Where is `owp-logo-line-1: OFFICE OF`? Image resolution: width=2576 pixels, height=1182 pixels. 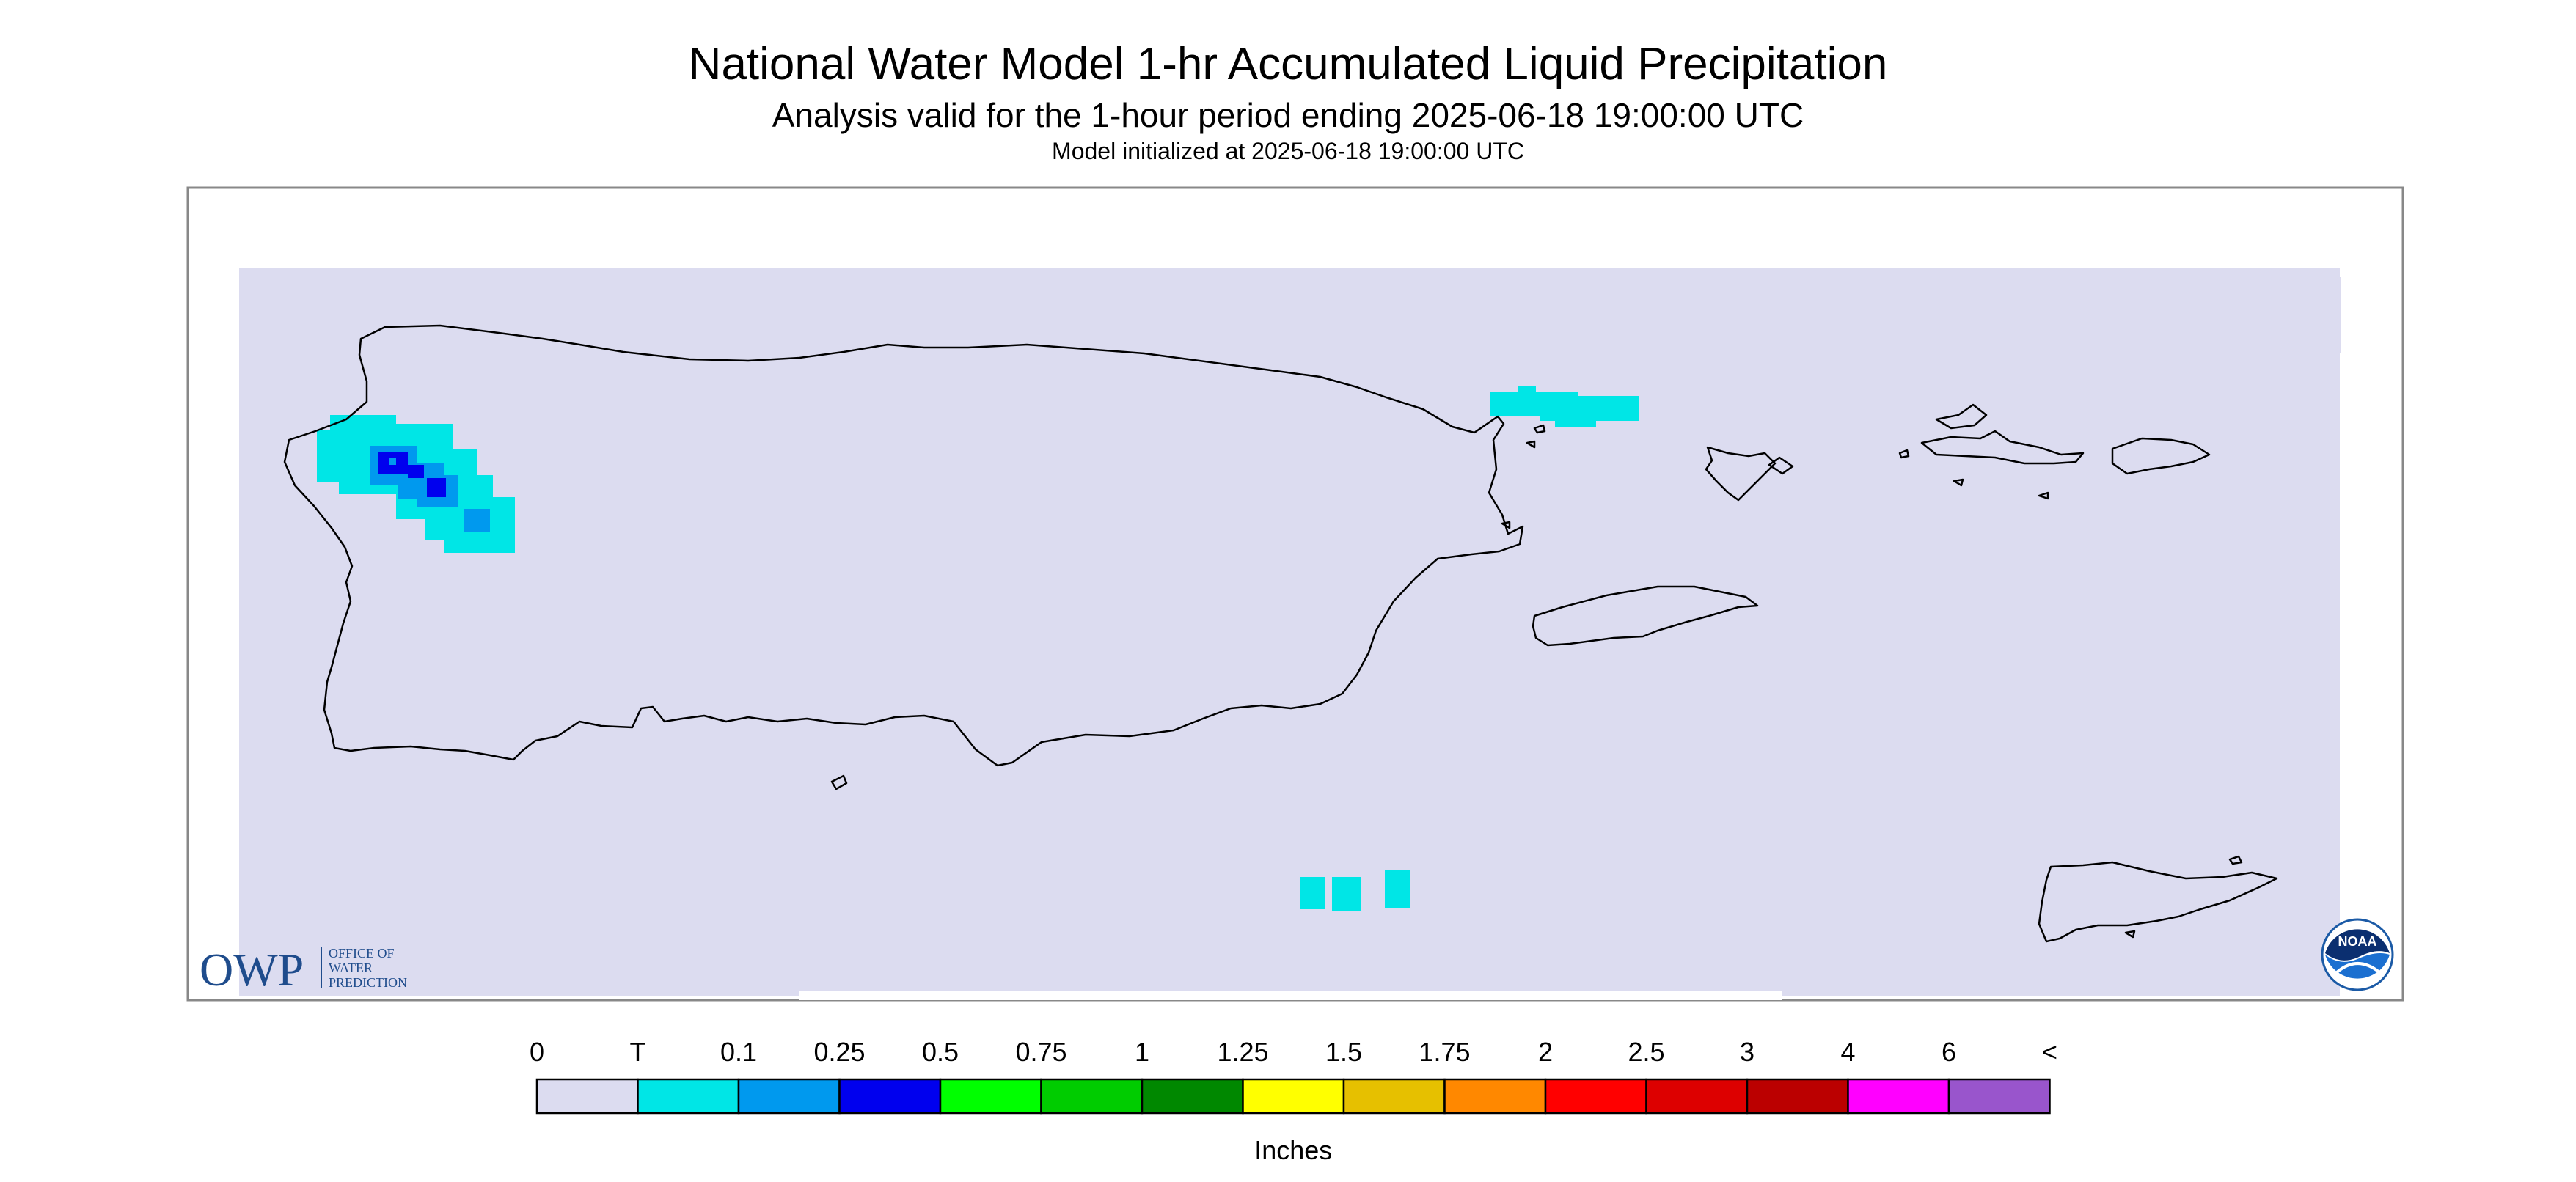 owp-logo-line-1: OFFICE OF is located at coordinates (362, 953).